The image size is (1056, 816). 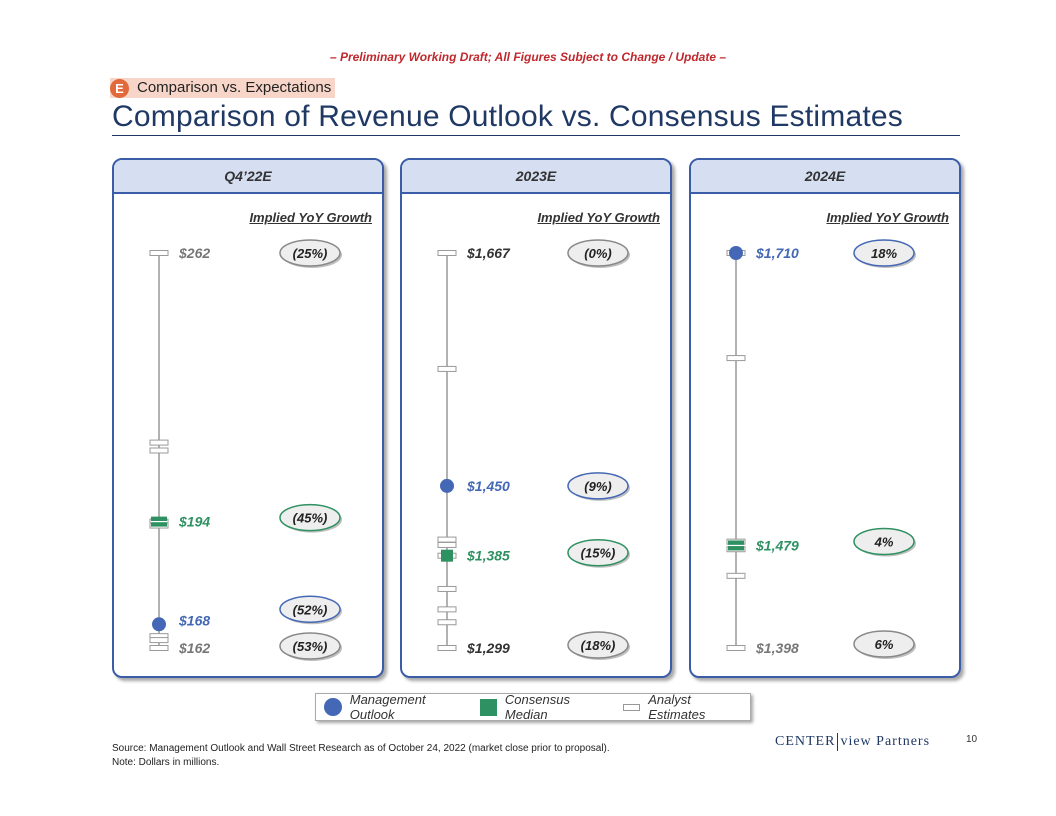 I want to click on section-letter-badge: E, so click(x=119, y=88).